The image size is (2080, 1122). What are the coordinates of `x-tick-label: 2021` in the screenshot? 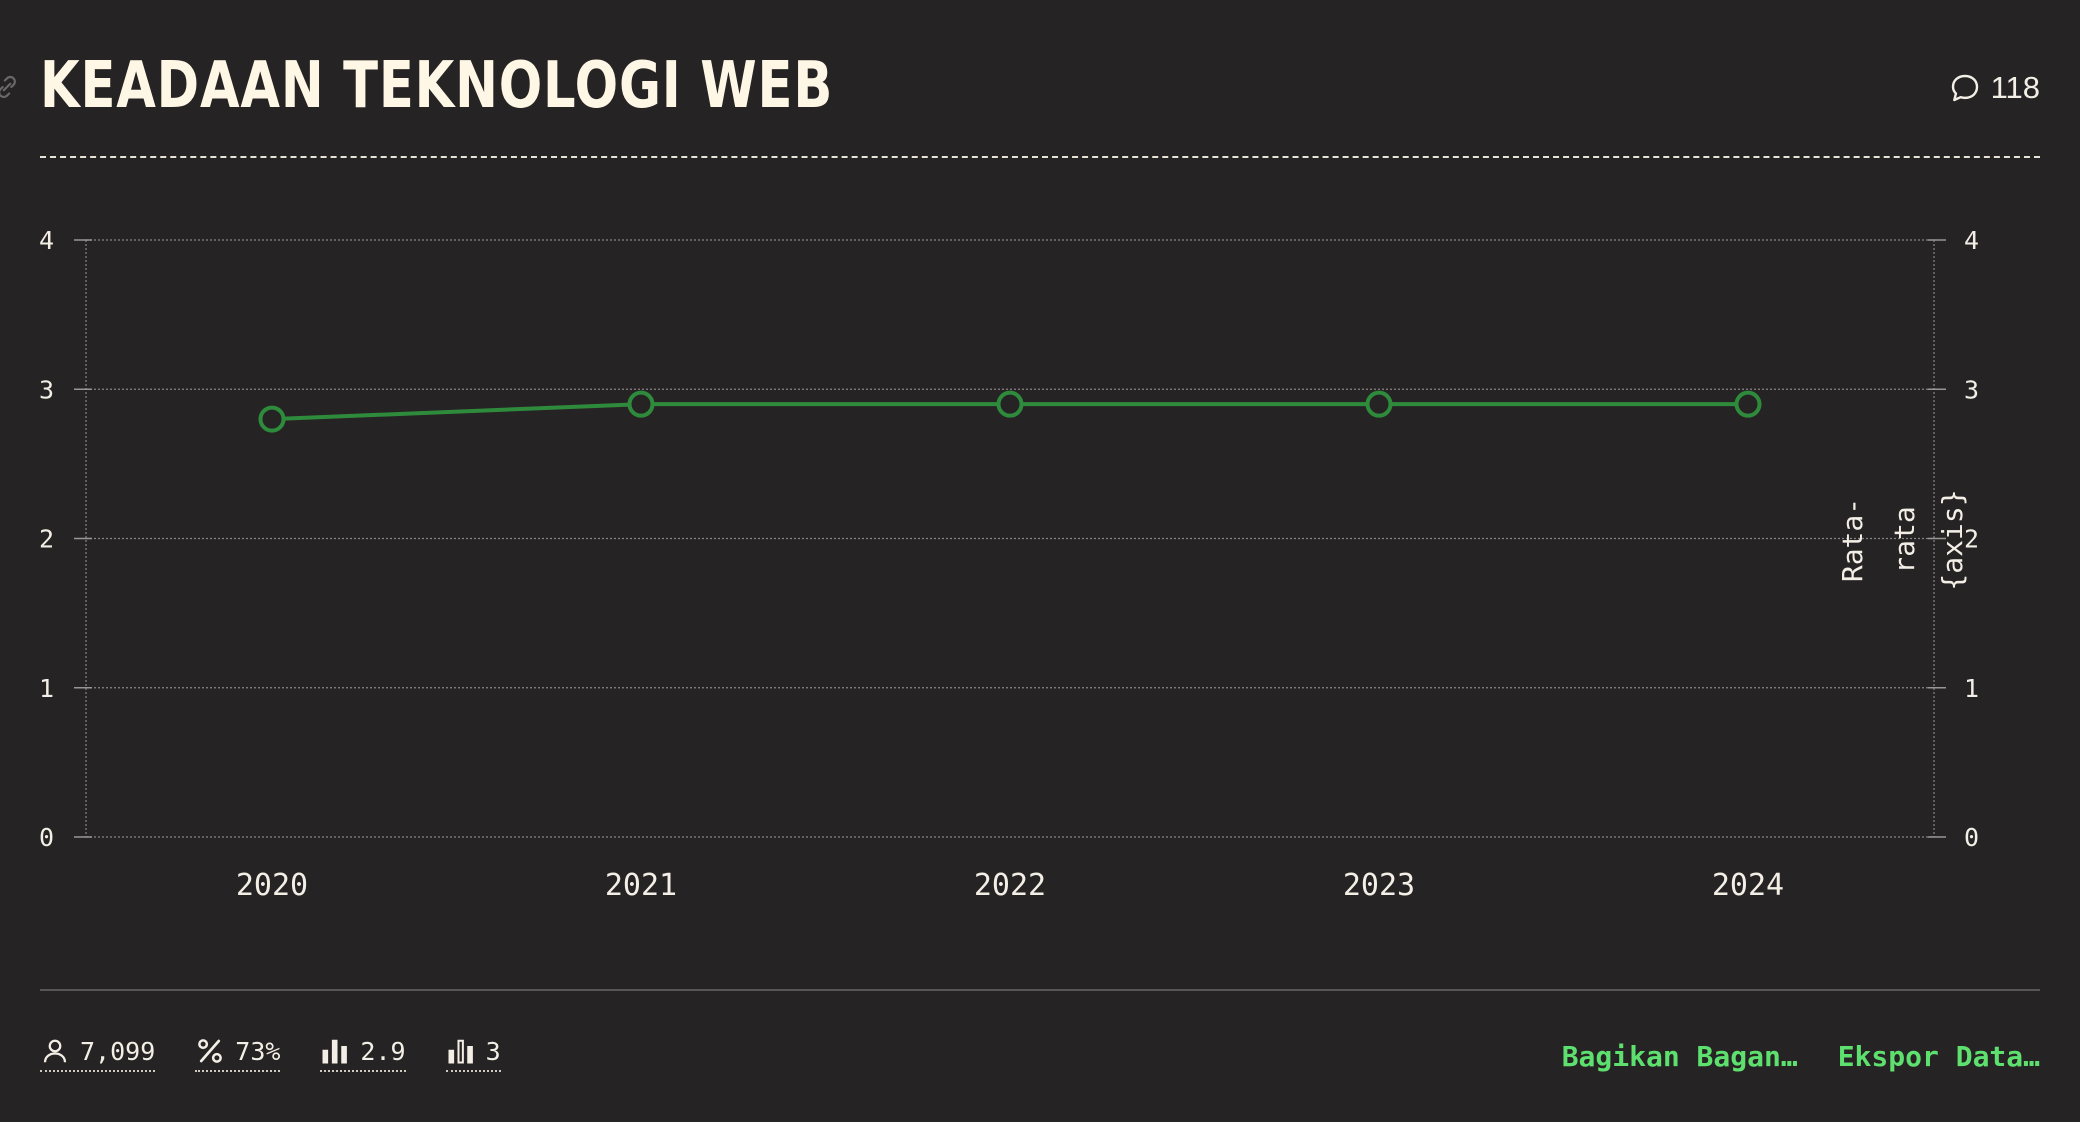 It's located at (641, 885).